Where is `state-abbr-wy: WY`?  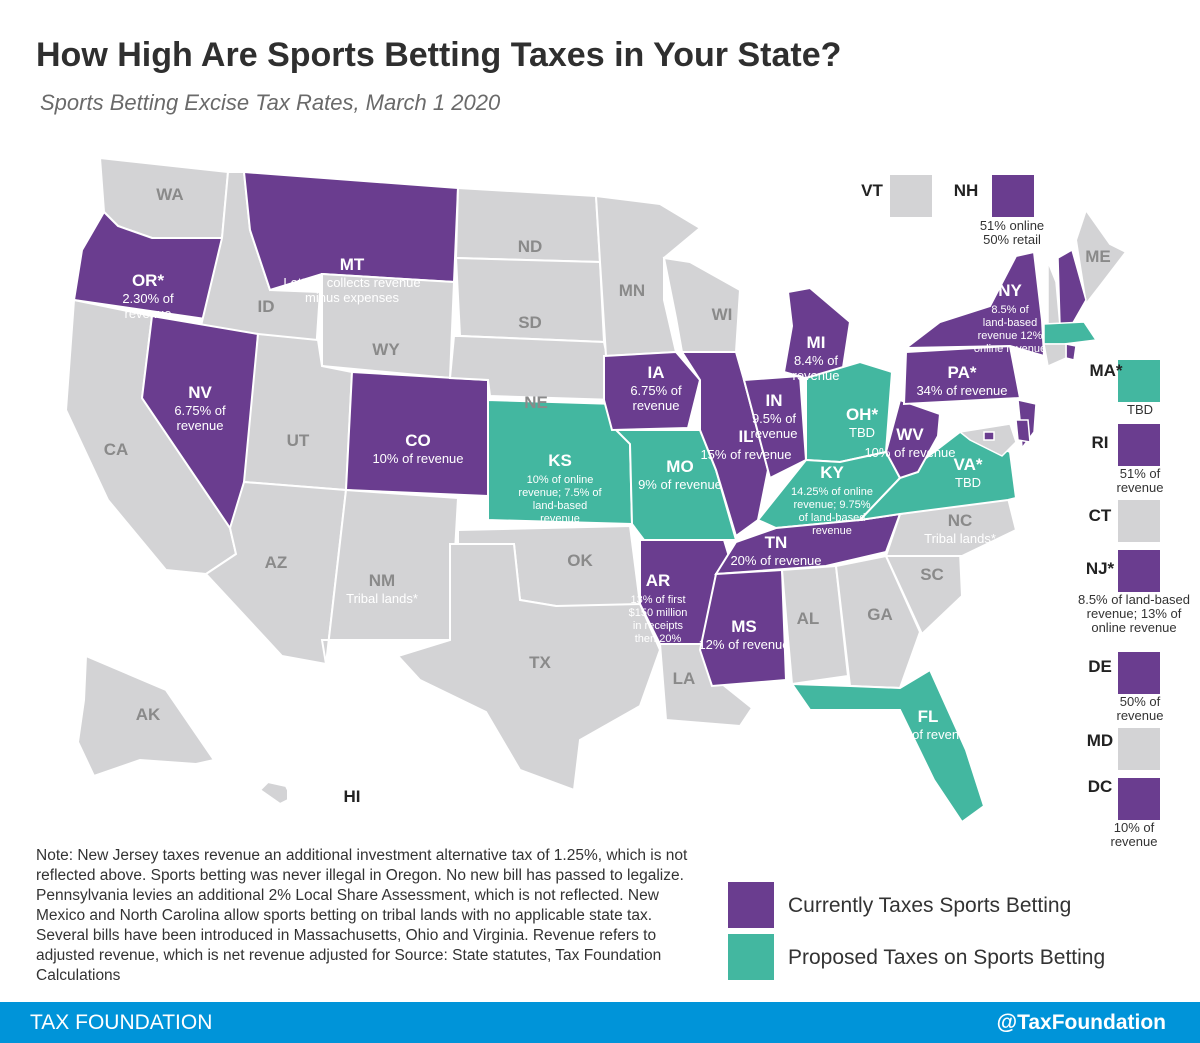 state-abbr-wy: WY is located at coordinates (386, 349).